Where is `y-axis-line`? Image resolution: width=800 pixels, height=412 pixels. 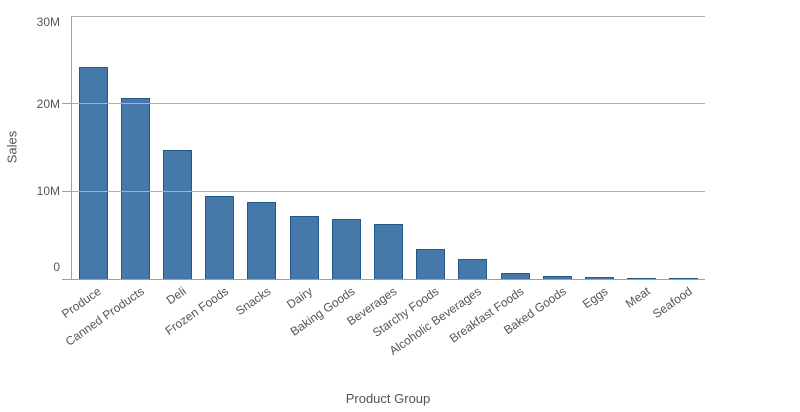 y-axis-line is located at coordinates (71, 147).